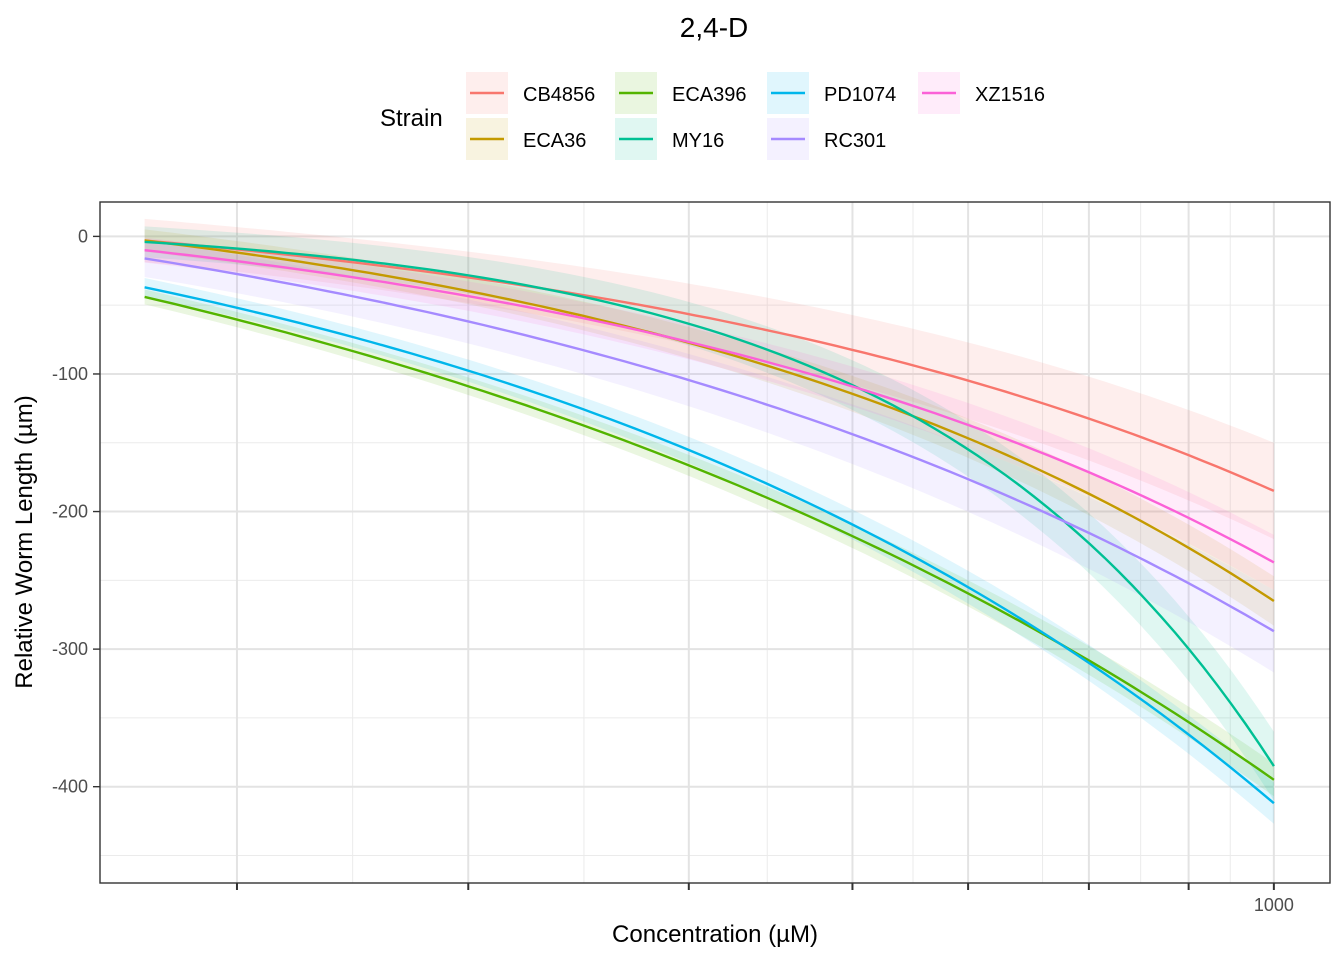  What do you see at coordinates (764, 899) in the screenshot?
I see `x-axis: 1000` at bounding box center [764, 899].